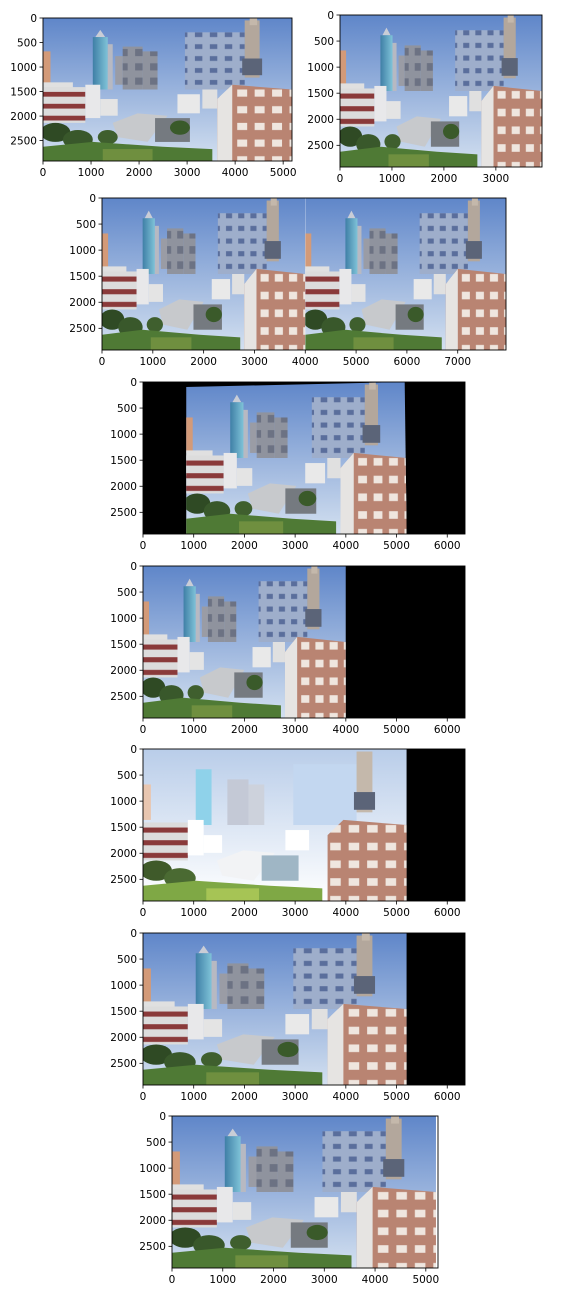  I want to click on panel-2: 0 1000 2000 3000 0 500 1000 1500 2000 2500, so click(425, 97).